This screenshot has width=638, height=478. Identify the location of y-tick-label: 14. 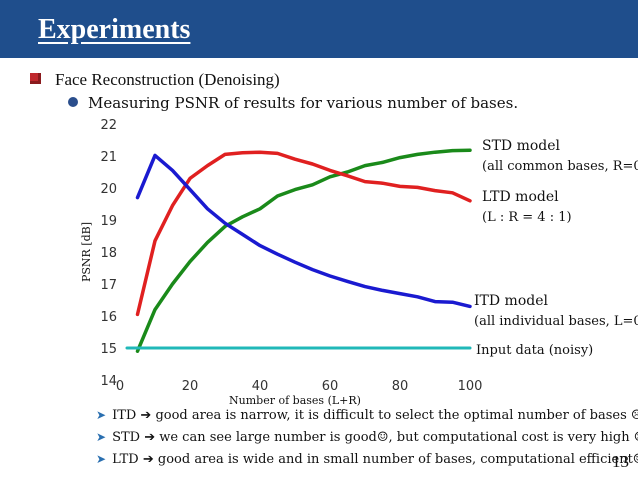
(108, 381).